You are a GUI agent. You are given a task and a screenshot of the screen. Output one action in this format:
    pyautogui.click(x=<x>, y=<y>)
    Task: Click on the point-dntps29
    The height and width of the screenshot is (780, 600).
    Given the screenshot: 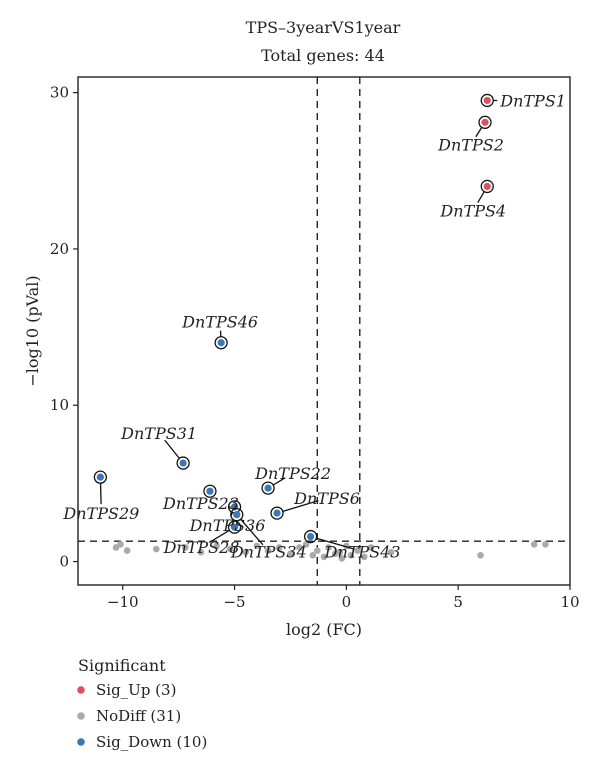 What is the action you would take?
    pyautogui.click(x=100, y=477)
    